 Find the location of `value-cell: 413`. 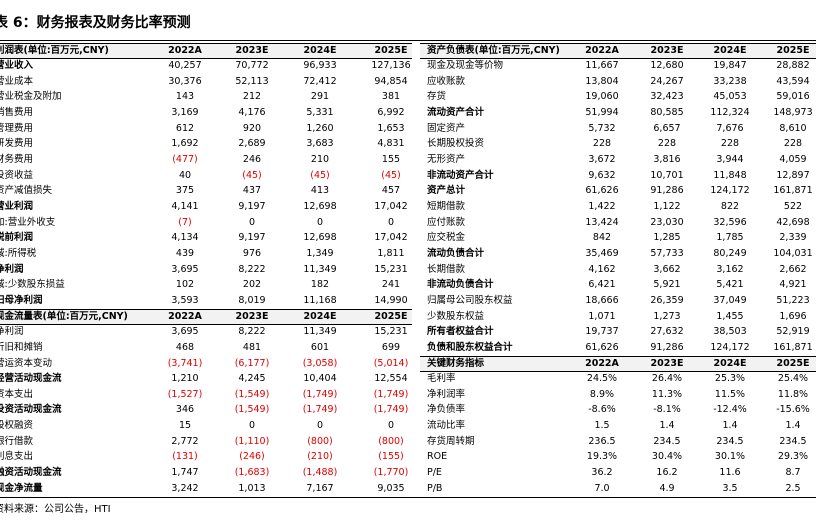

value-cell: 413 is located at coordinates (320, 191).